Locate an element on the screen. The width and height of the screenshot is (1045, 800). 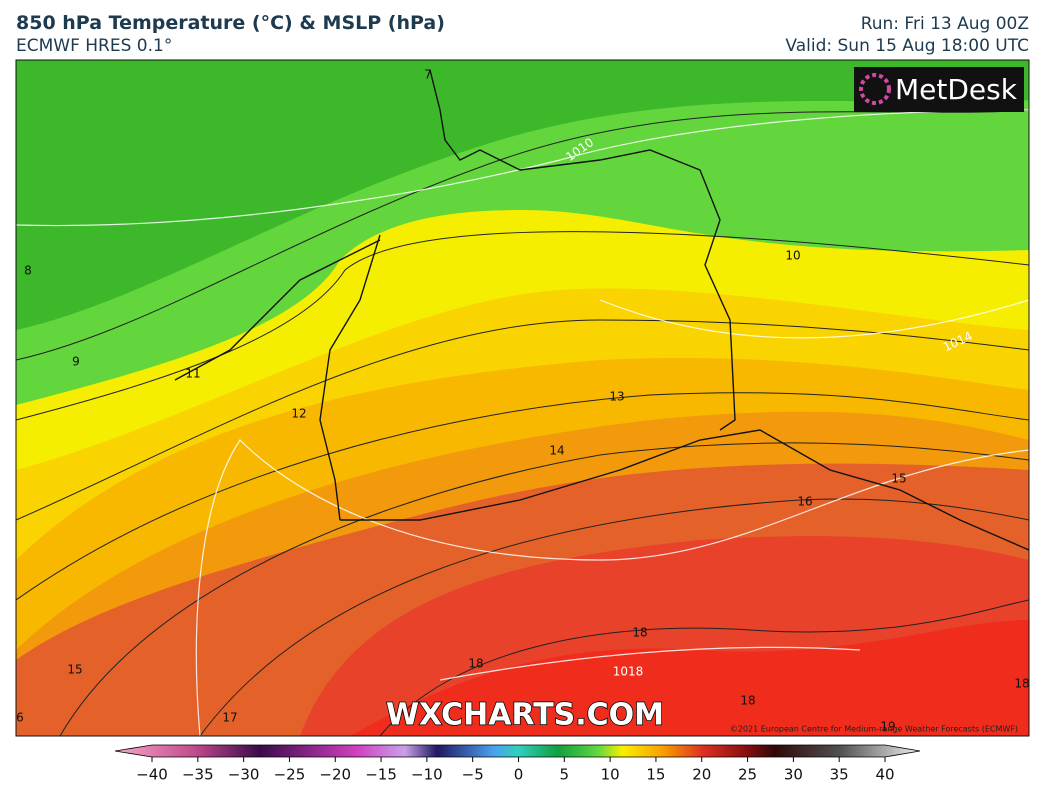
contour-label: 16 is located at coordinates (804, 502).